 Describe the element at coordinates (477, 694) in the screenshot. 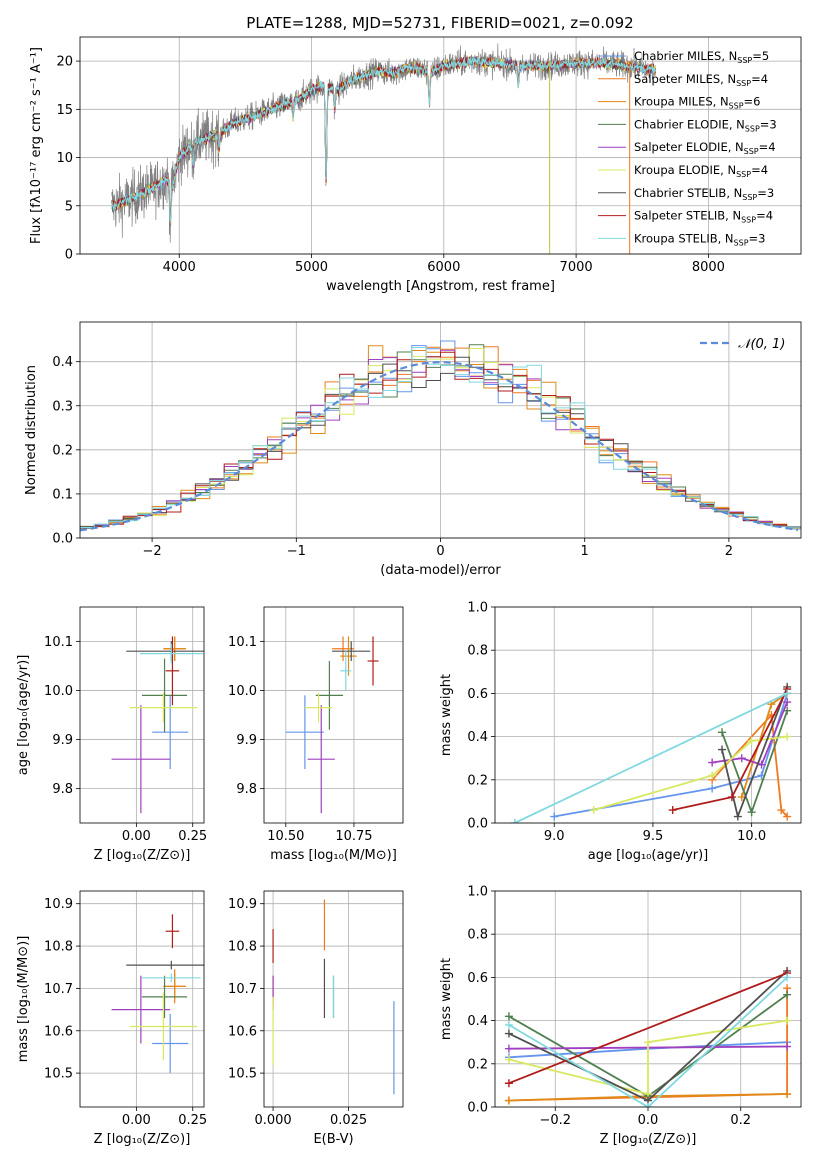

I see `y-tick-label: 0.6` at that location.